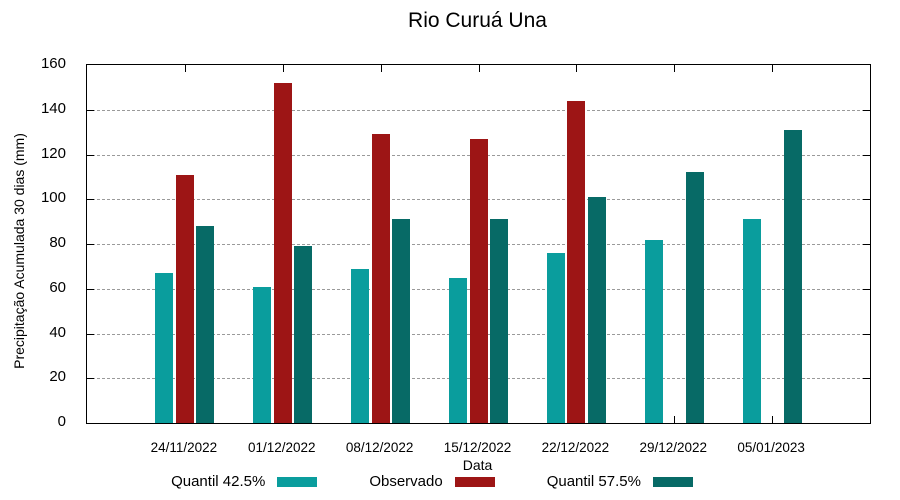  Describe the element at coordinates (53, 108) in the screenshot. I see `y-tick-label: 140` at that location.